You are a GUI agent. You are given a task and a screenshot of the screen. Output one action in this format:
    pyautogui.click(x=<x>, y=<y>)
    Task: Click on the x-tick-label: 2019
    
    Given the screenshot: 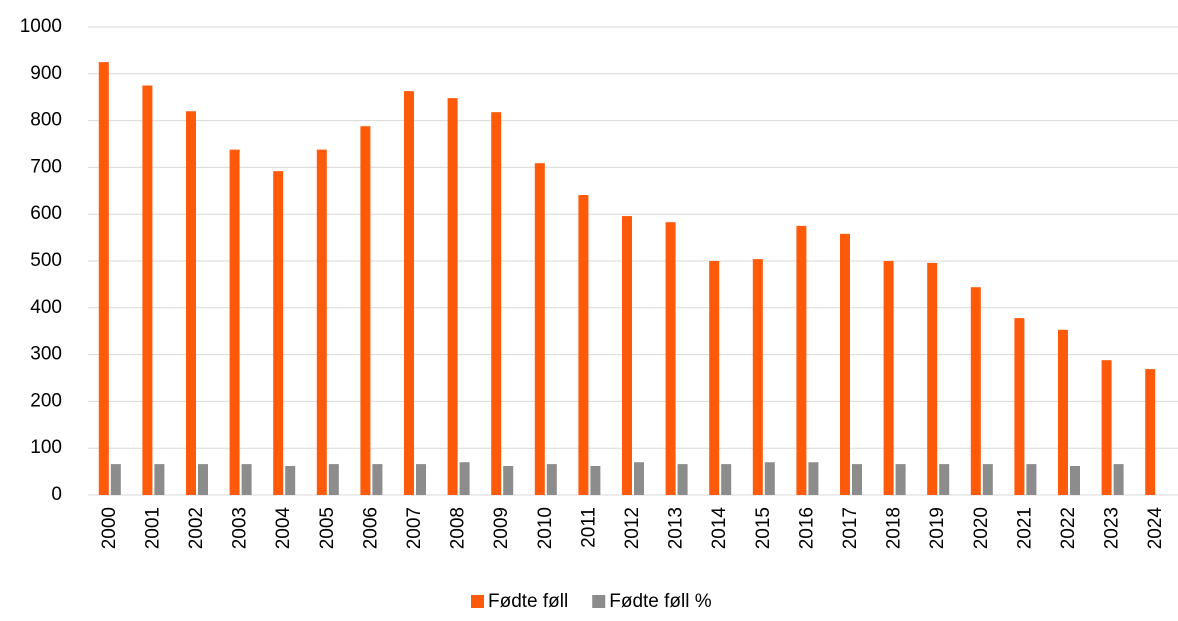 What is the action you would take?
    pyautogui.click(x=937, y=528)
    